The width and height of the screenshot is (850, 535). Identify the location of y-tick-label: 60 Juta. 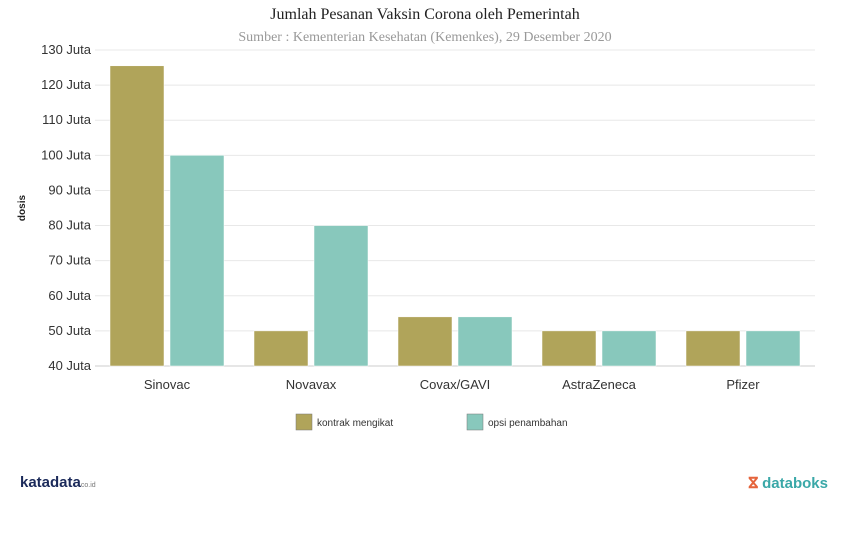
(69, 295).